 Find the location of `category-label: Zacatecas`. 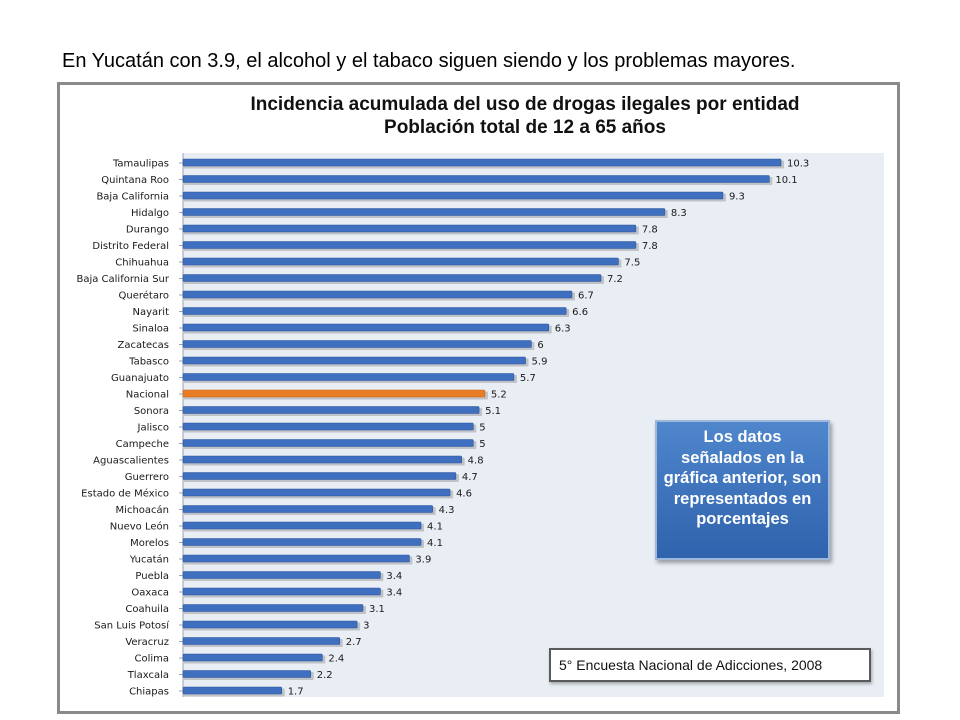

category-label: Zacatecas is located at coordinates (143, 345).